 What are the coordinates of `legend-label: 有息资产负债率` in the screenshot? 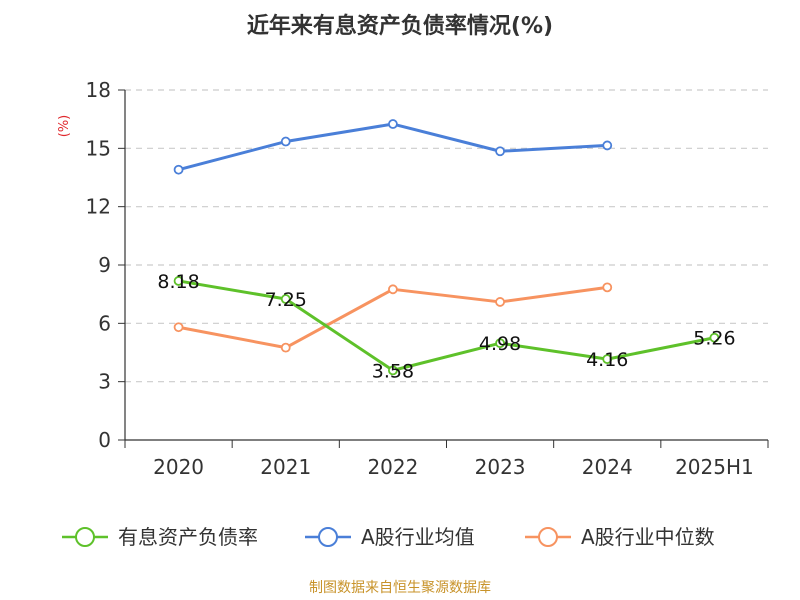 It's located at (188, 537).